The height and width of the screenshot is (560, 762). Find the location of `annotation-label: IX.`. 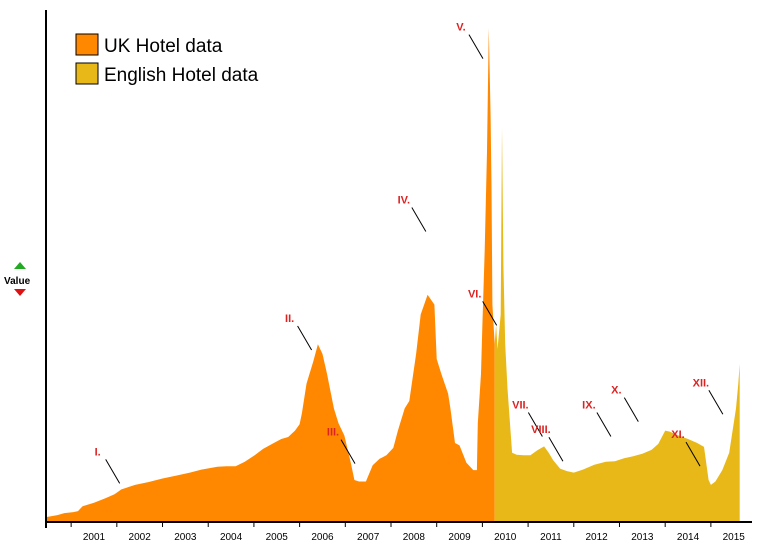

annotation-label: IX. is located at coordinates (588, 405).